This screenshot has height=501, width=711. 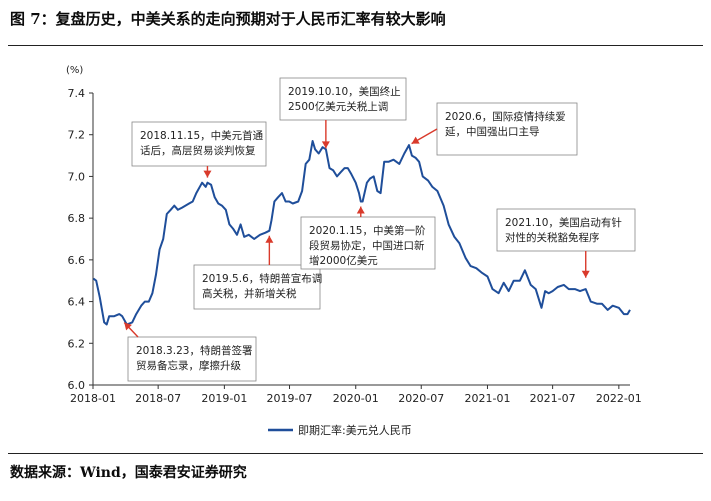 I want to click on figure-title: 图 7：复盘历史，中美关系的走向预期对于人民币汇率有较大影响, so click(x=228, y=19).